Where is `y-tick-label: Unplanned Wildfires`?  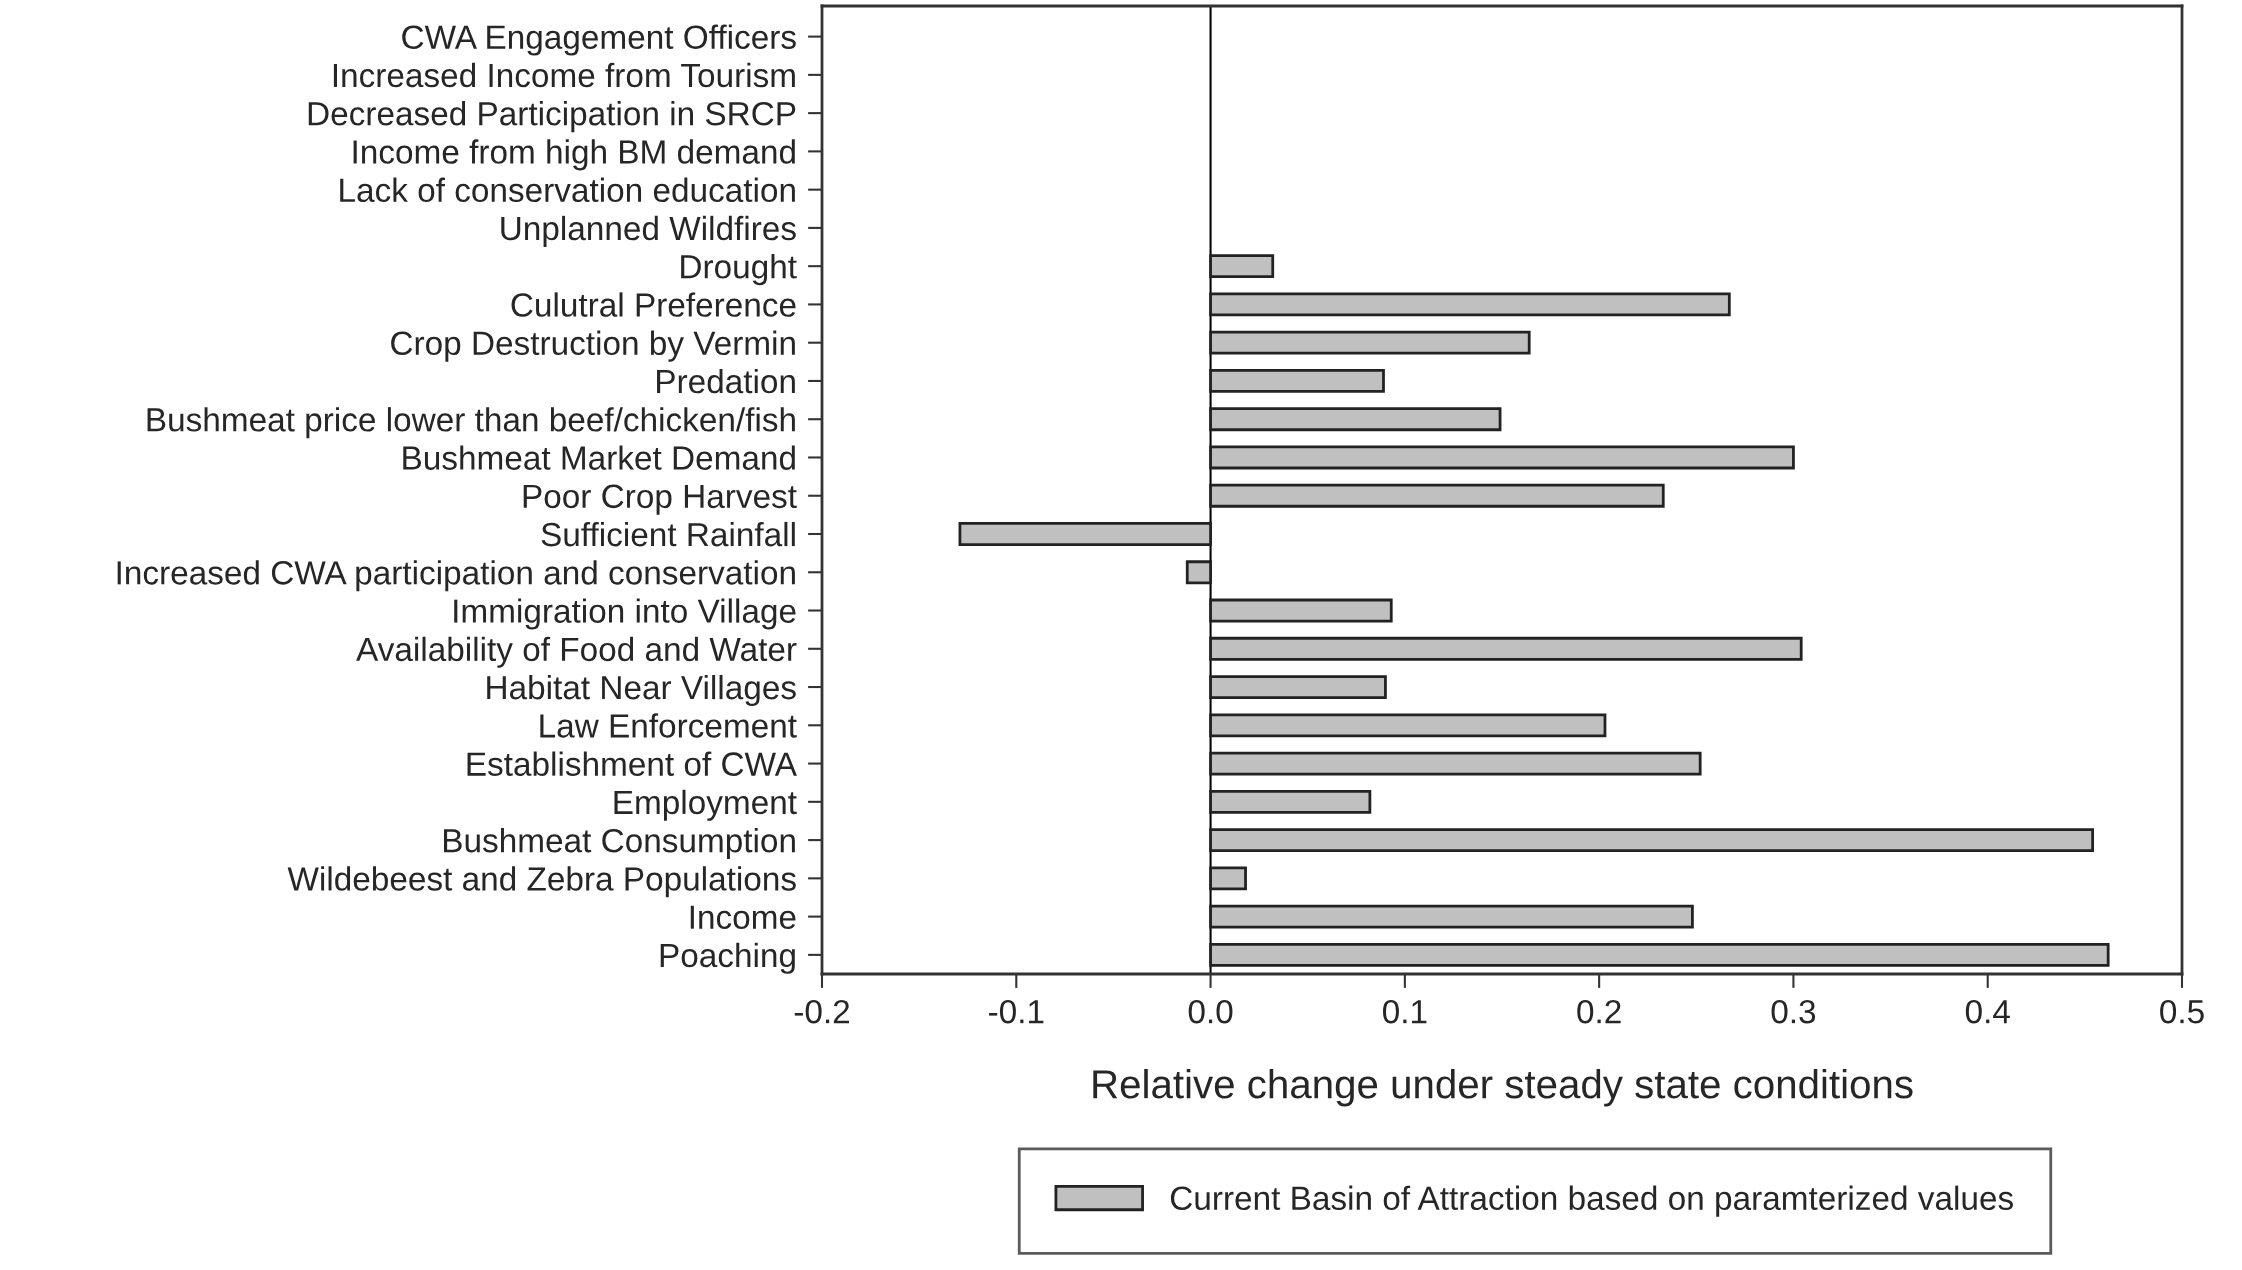 y-tick-label: Unplanned Wildfires is located at coordinates (648, 231).